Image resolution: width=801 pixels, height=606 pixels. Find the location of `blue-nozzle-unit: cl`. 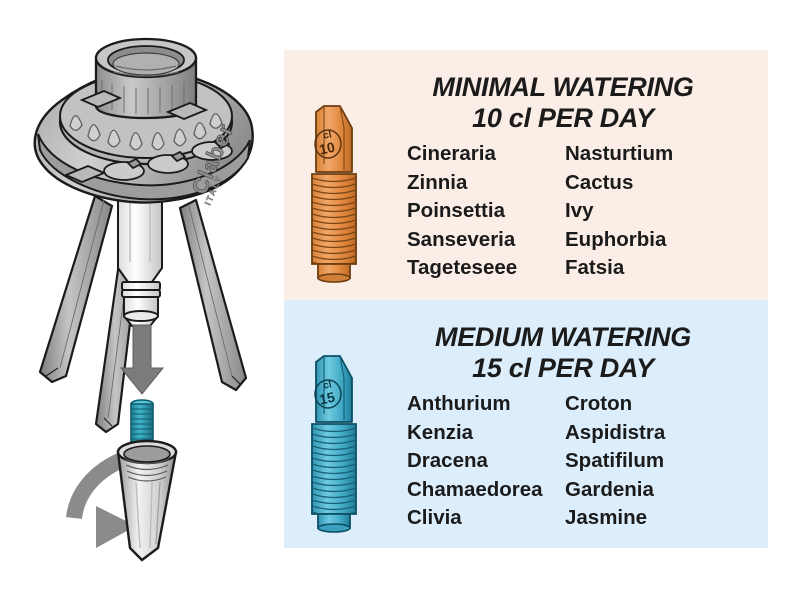

blue-nozzle-unit: cl is located at coordinates (327, 385).